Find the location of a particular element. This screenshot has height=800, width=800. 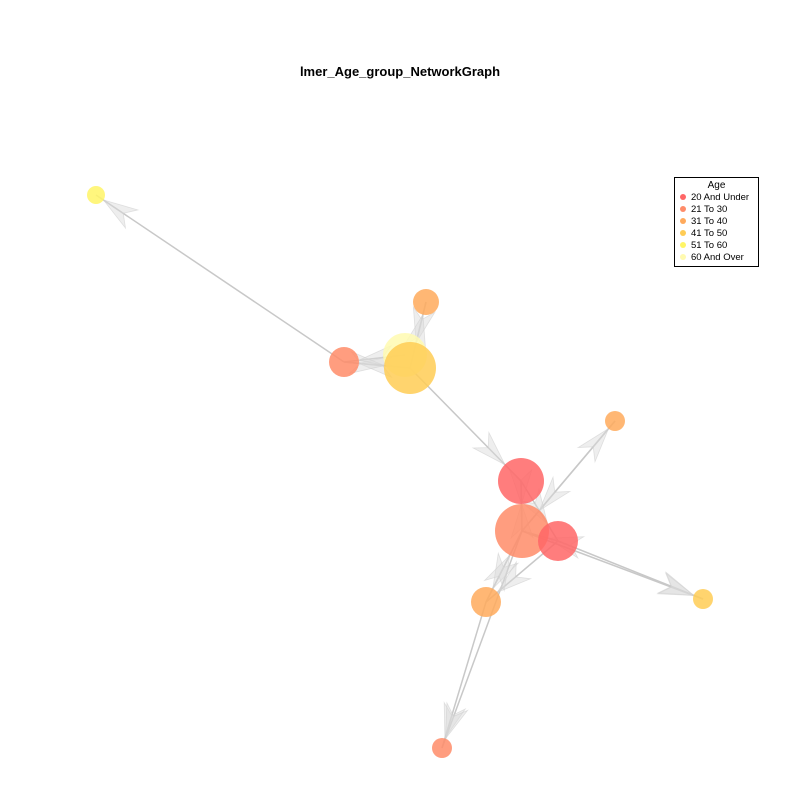

legend-item: 51 To 60 is located at coordinates (716, 245).